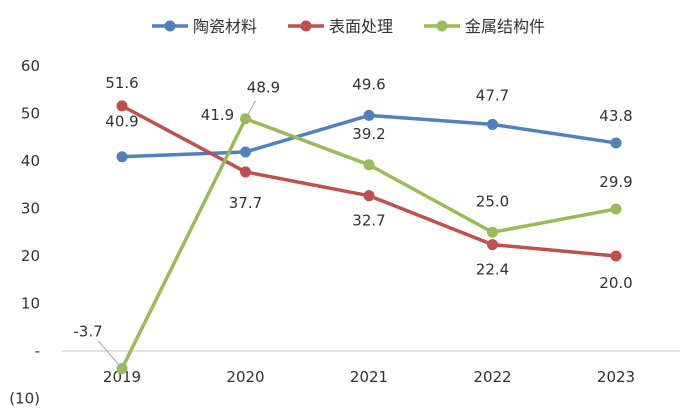 This screenshot has height=420, width=700. Describe the element at coordinates (30, 209) in the screenshot. I see `y-tick-label: 30` at that location.